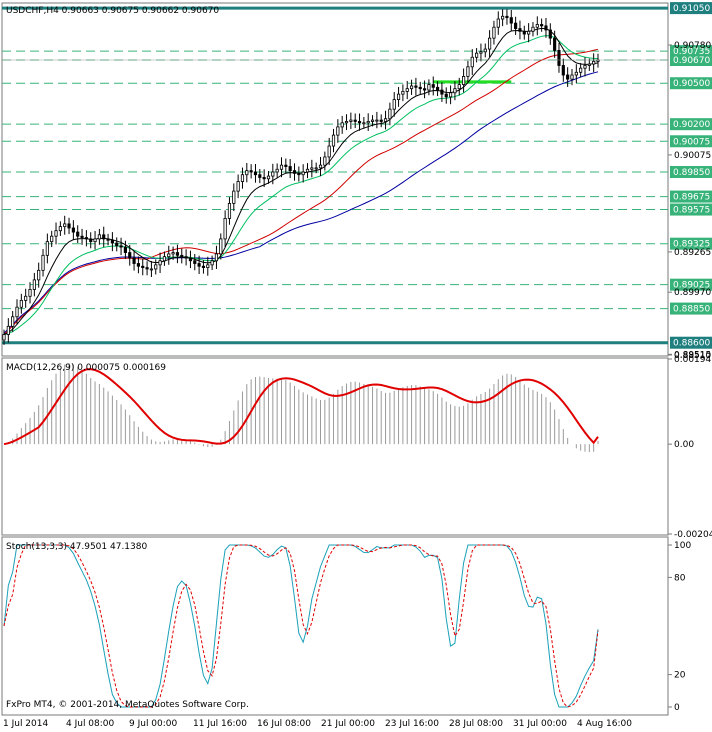 The image size is (712, 732). Describe the element at coordinates (348, 724) in the screenshot. I see `time-label: 21 Jul 00:00` at that location.